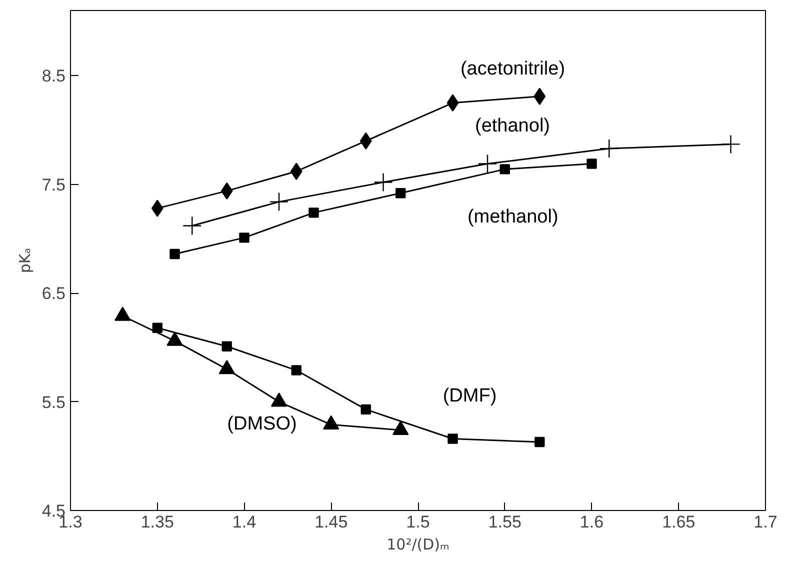 This screenshot has width=787, height=586. I want to click on series-label: (ethanol), so click(512, 125).